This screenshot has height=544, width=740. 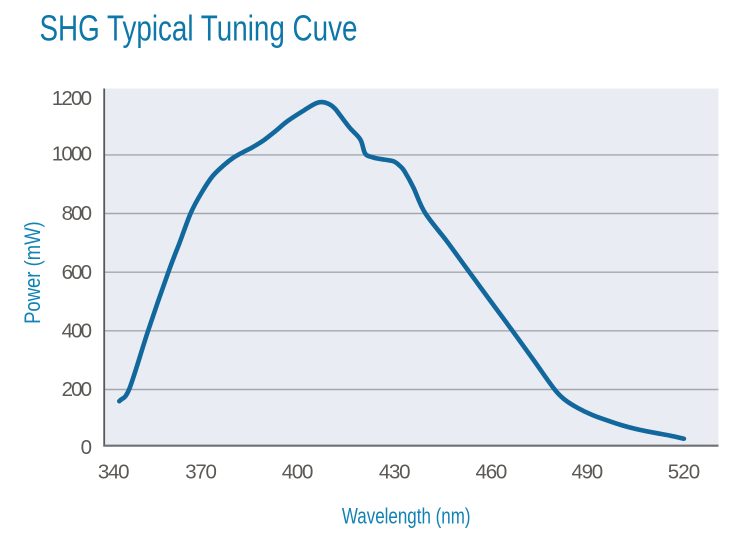 What do you see at coordinates (77, 272) in the screenshot?
I see `svg-text: 600` at bounding box center [77, 272].